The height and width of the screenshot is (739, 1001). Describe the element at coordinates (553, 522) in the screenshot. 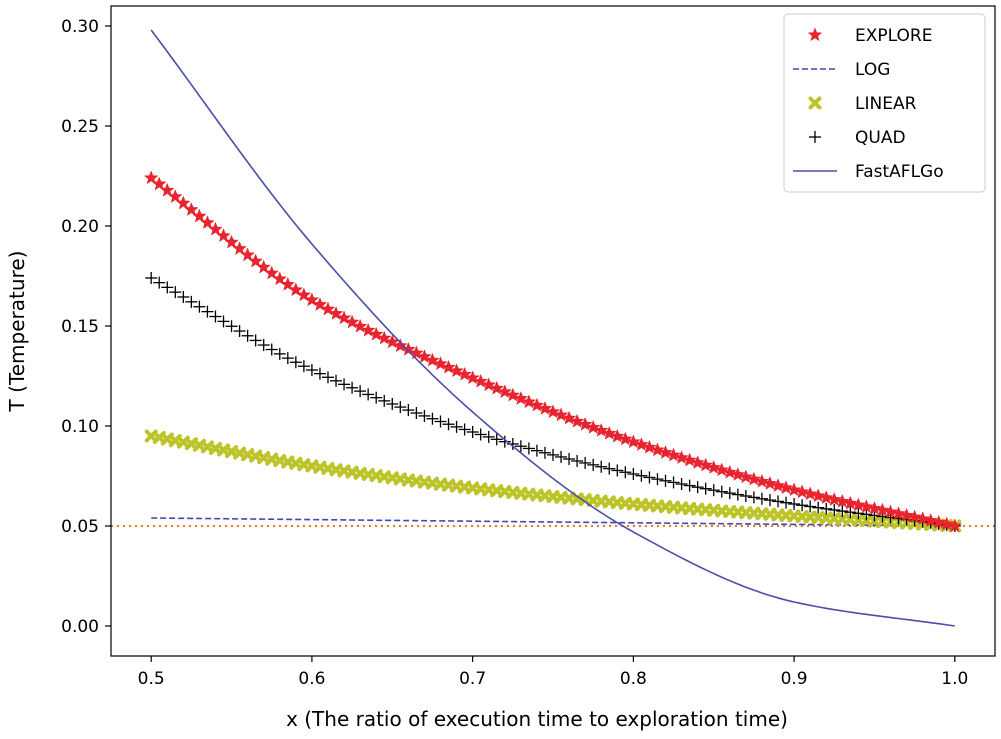

I see `series-log-line` at that location.